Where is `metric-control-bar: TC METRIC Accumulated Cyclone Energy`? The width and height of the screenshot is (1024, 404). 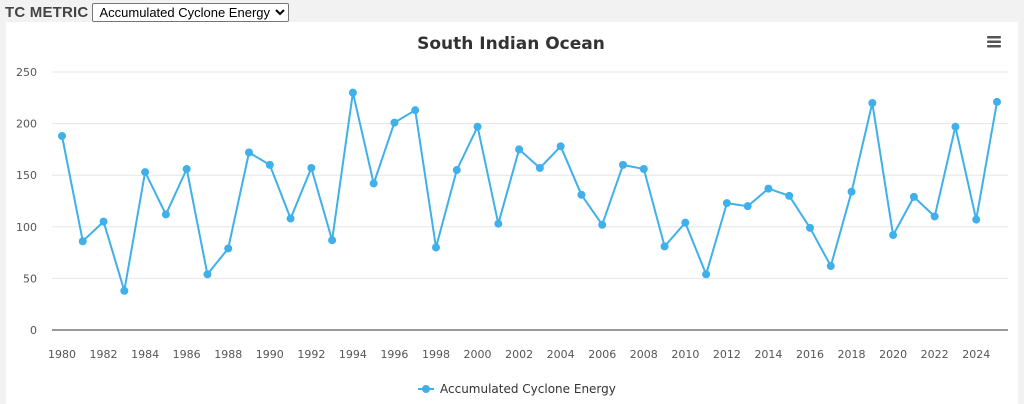
metric-control-bar: TC METRIC Accumulated Cyclone Energy is located at coordinates (147, 12).